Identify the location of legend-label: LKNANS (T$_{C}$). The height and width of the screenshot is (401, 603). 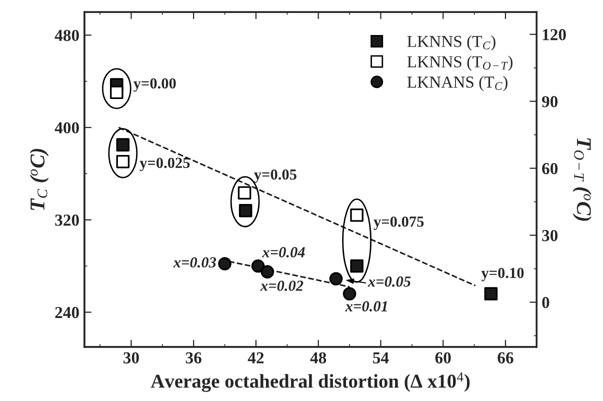
(457, 84).